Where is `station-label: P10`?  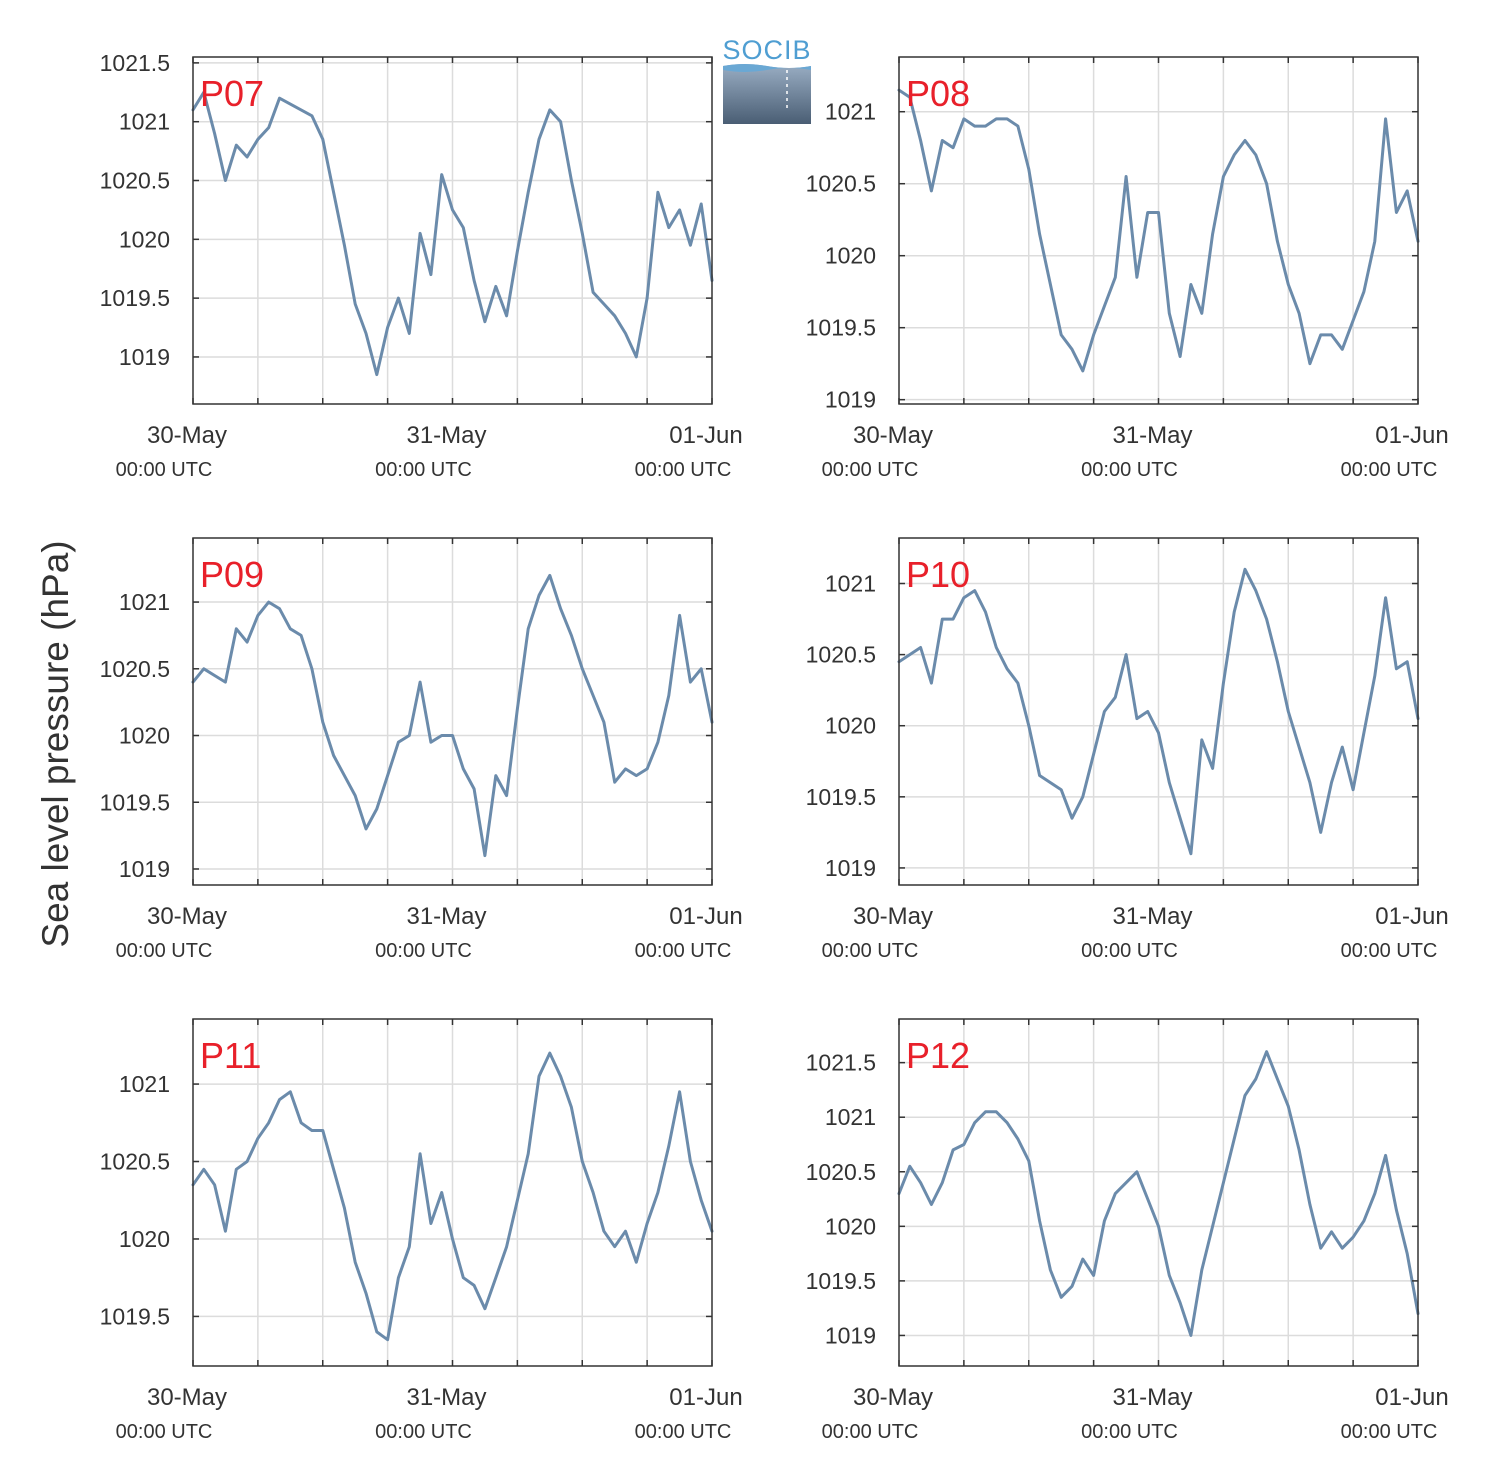
station-label: P10 is located at coordinates (938, 574).